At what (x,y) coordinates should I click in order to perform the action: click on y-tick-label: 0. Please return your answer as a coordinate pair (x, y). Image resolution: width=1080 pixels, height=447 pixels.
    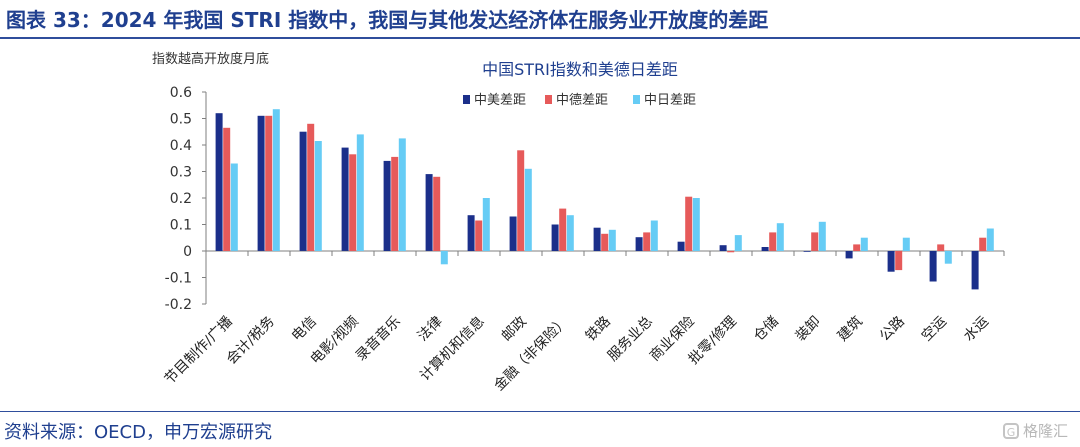
    Looking at the image, I should click on (187, 252).